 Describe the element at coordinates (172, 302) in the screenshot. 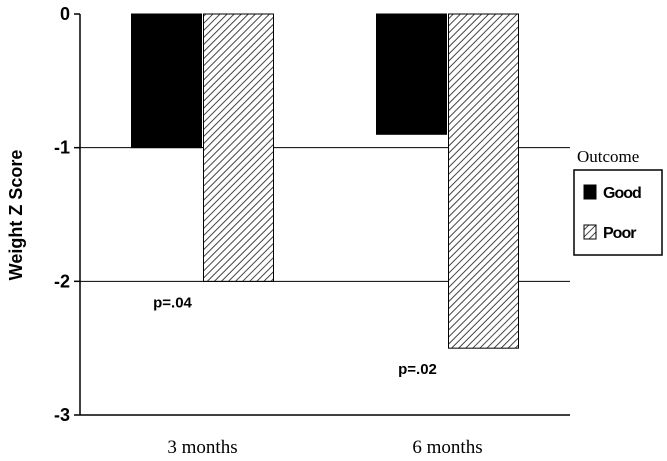

I see `p-value-annotation: p=.04` at that location.